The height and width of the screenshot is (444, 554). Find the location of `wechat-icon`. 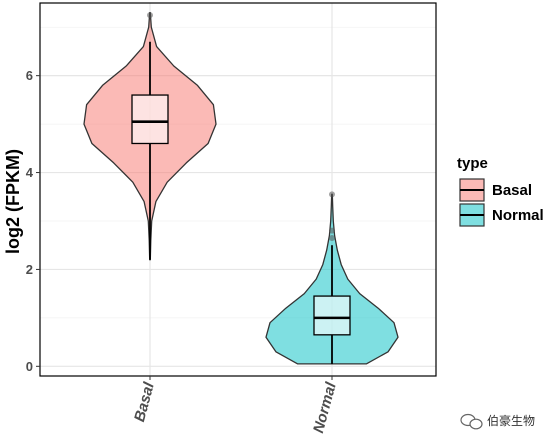

wechat-icon is located at coordinates (471, 421).